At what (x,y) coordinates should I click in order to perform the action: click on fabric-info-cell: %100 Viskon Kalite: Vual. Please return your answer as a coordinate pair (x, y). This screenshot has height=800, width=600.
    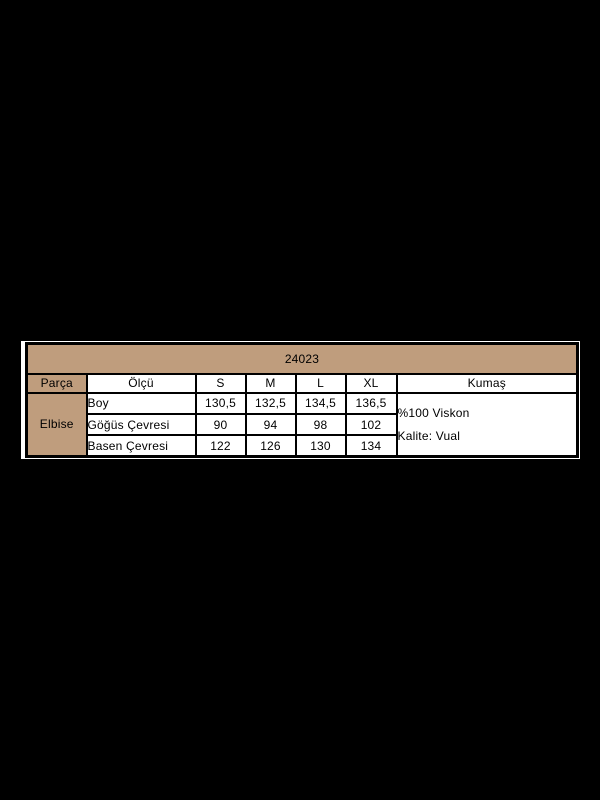
    Looking at the image, I should click on (487, 424).